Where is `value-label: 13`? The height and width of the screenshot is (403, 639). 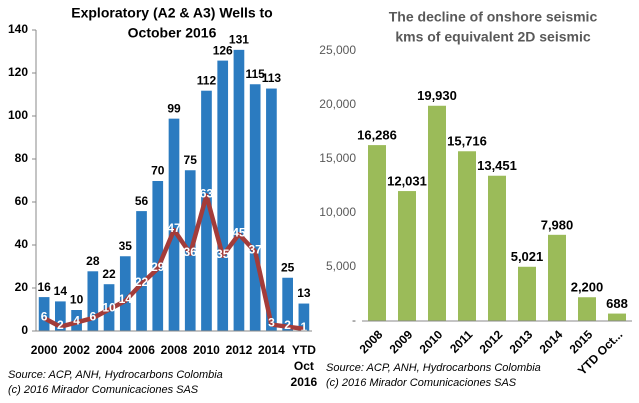
value-label: 13 is located at coordinates (304, 293).